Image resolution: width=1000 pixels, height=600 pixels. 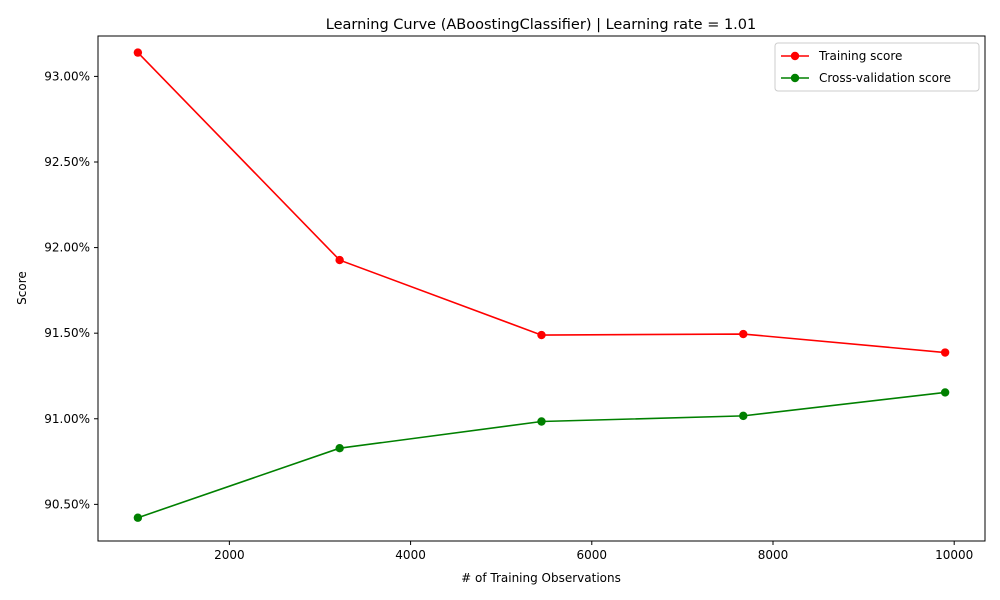 I want to click on y-tick-label: 93.00%, so click(x=67, y=76).